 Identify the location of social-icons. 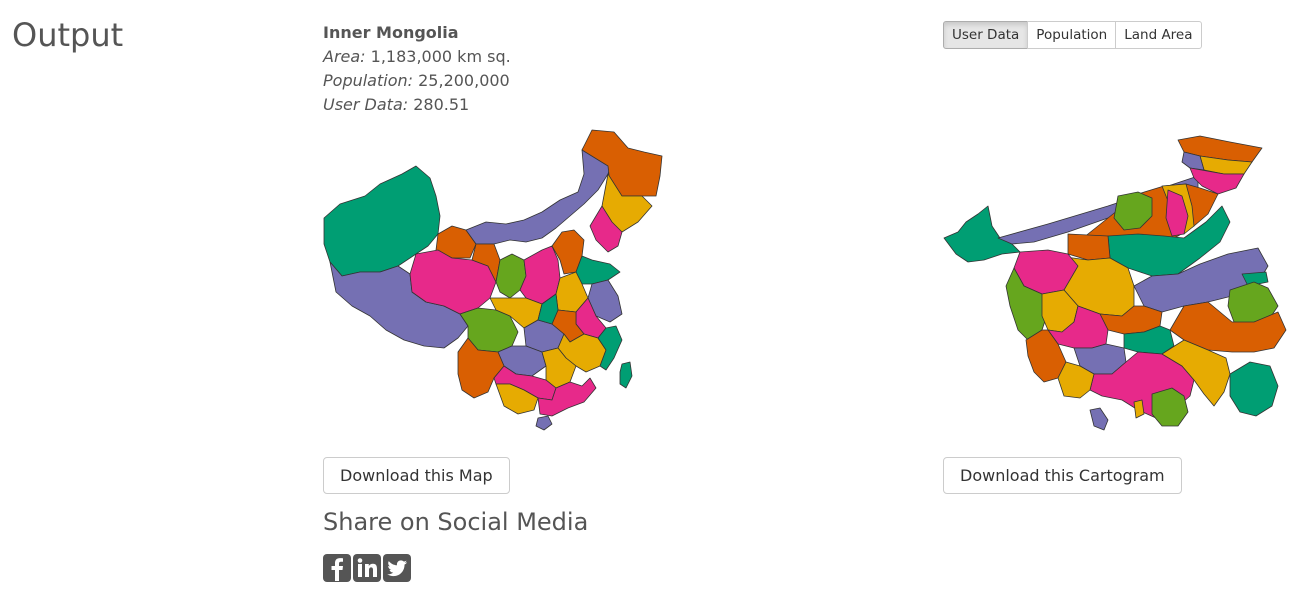
(367, 568).